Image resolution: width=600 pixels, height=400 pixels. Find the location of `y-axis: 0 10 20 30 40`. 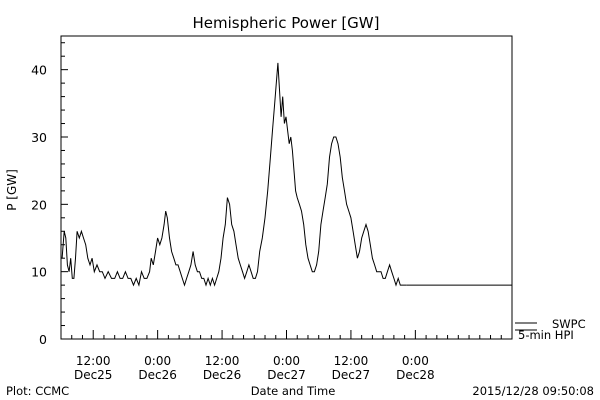

y-axis: 0 10 20 30 40 is located at coordinates (49, 194).